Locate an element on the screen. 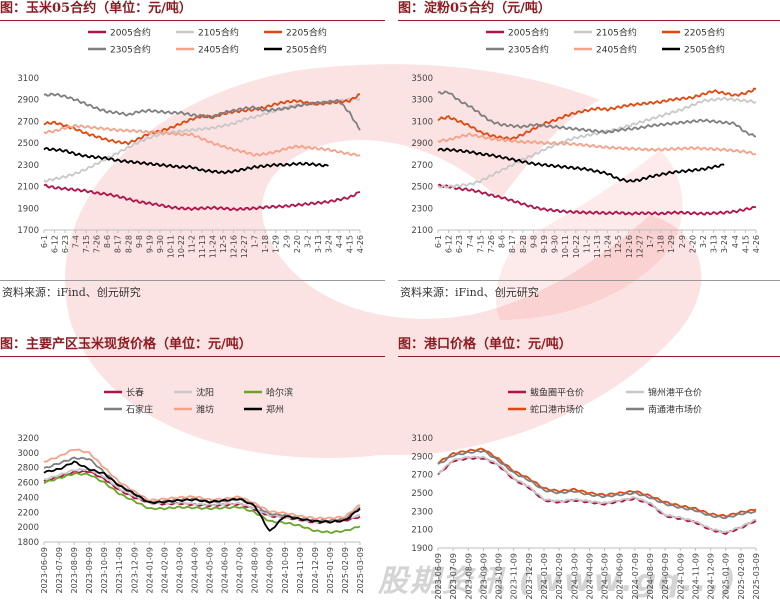 This screenshot has width=780, height=608. x-tick-label: 12-27 is located at coordinates (244, 246).